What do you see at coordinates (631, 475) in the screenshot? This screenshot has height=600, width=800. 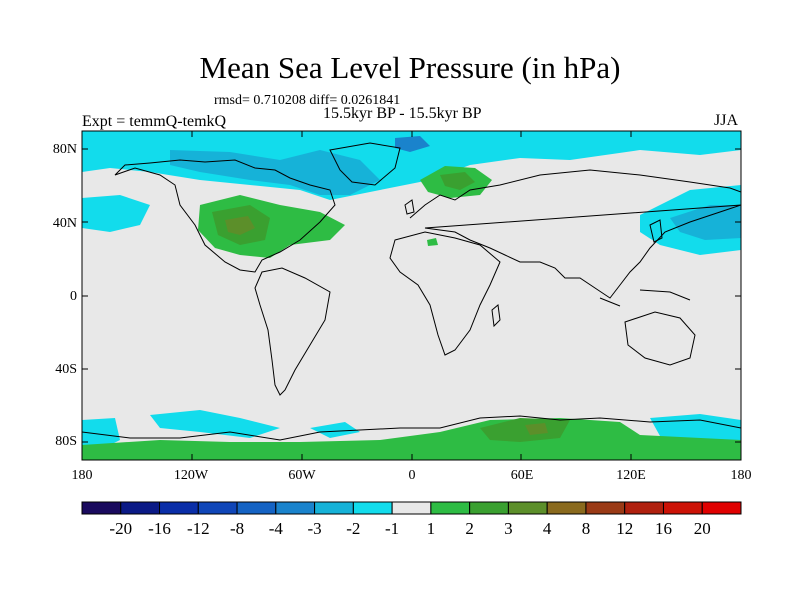 I see `lon-tick-120e: 120E` at bounding box center [631, 475].